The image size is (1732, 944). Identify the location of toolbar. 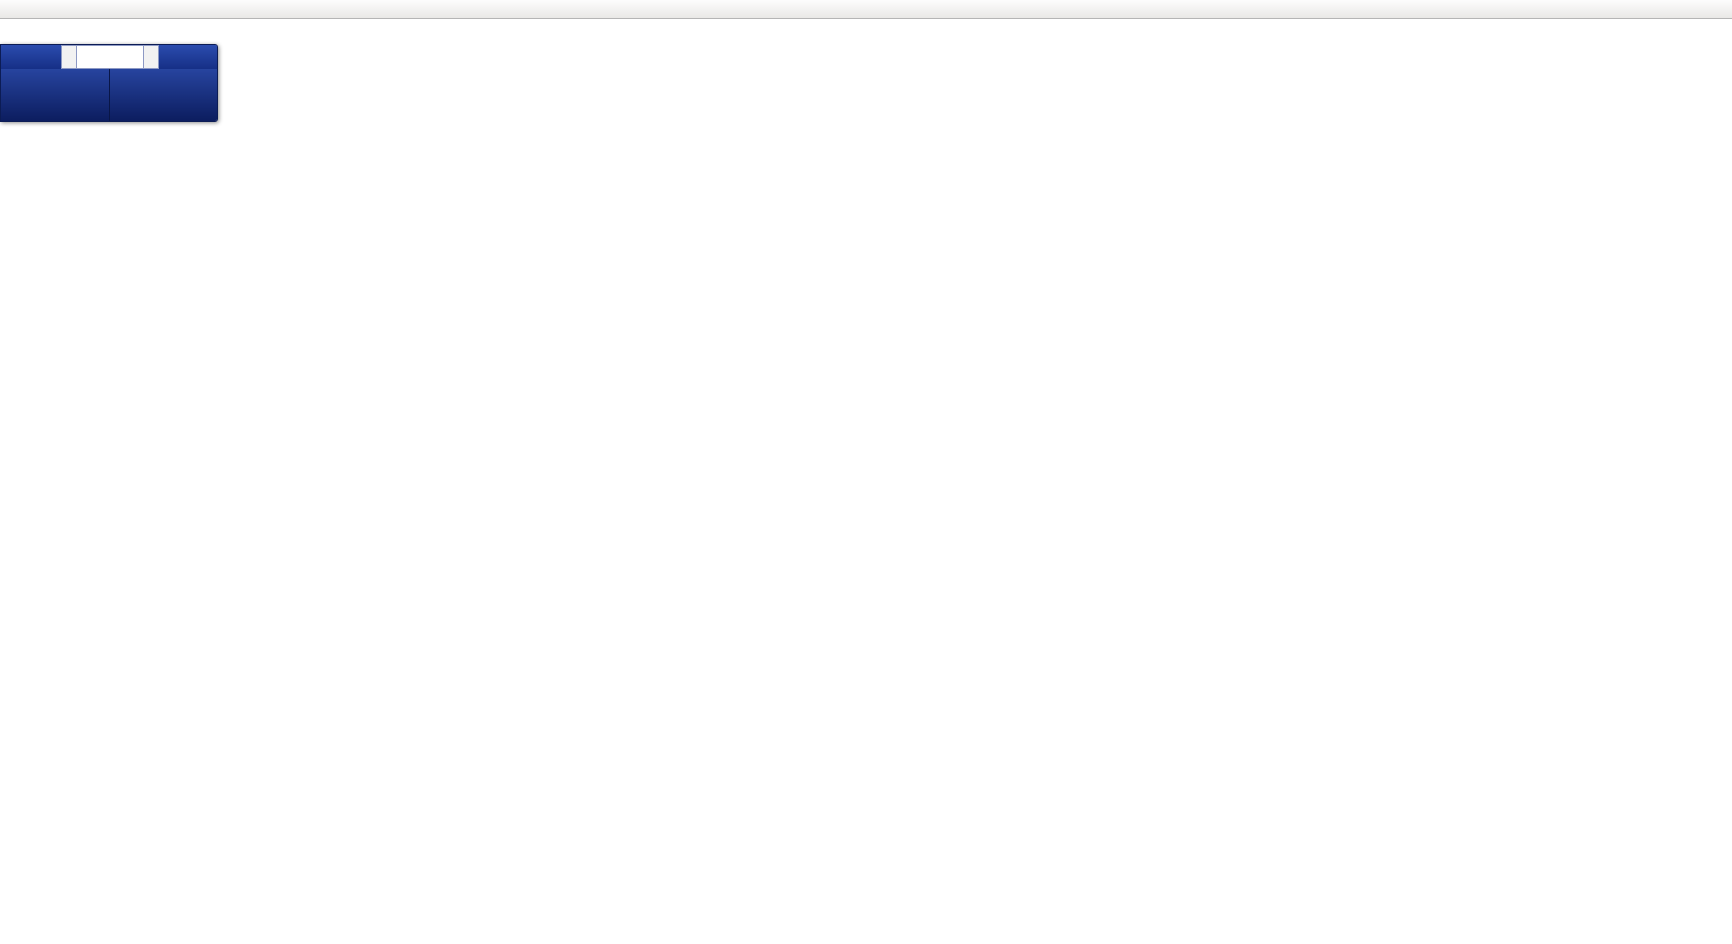
(866, 9).